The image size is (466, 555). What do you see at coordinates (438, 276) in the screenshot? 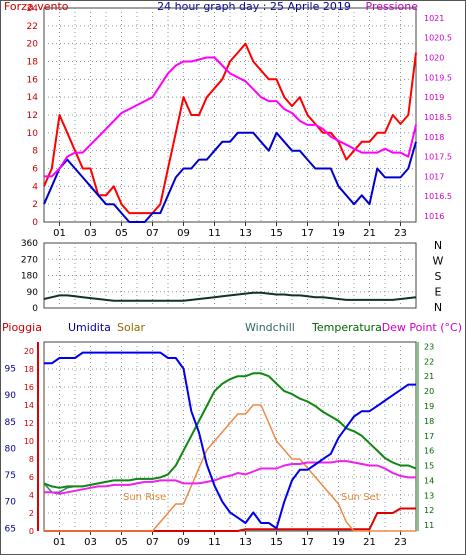
I see `compass-label: S` at bounding box center [438, 276].